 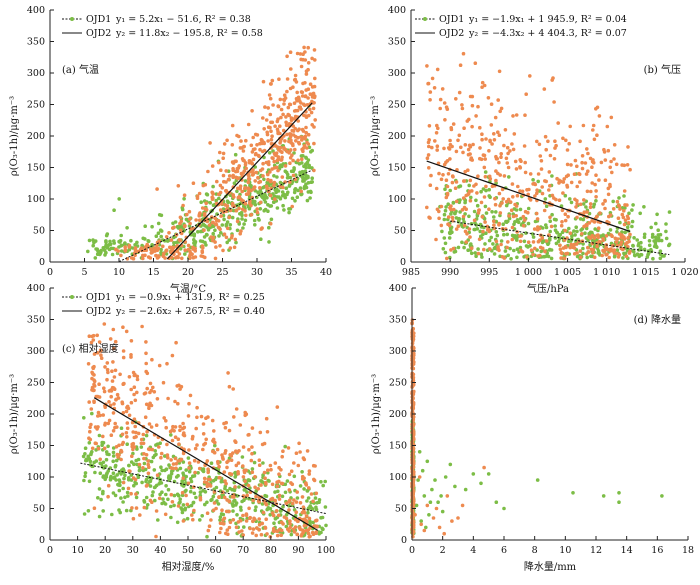 I want to click on series-OJD2-points-a, so click(x=216, y=153).